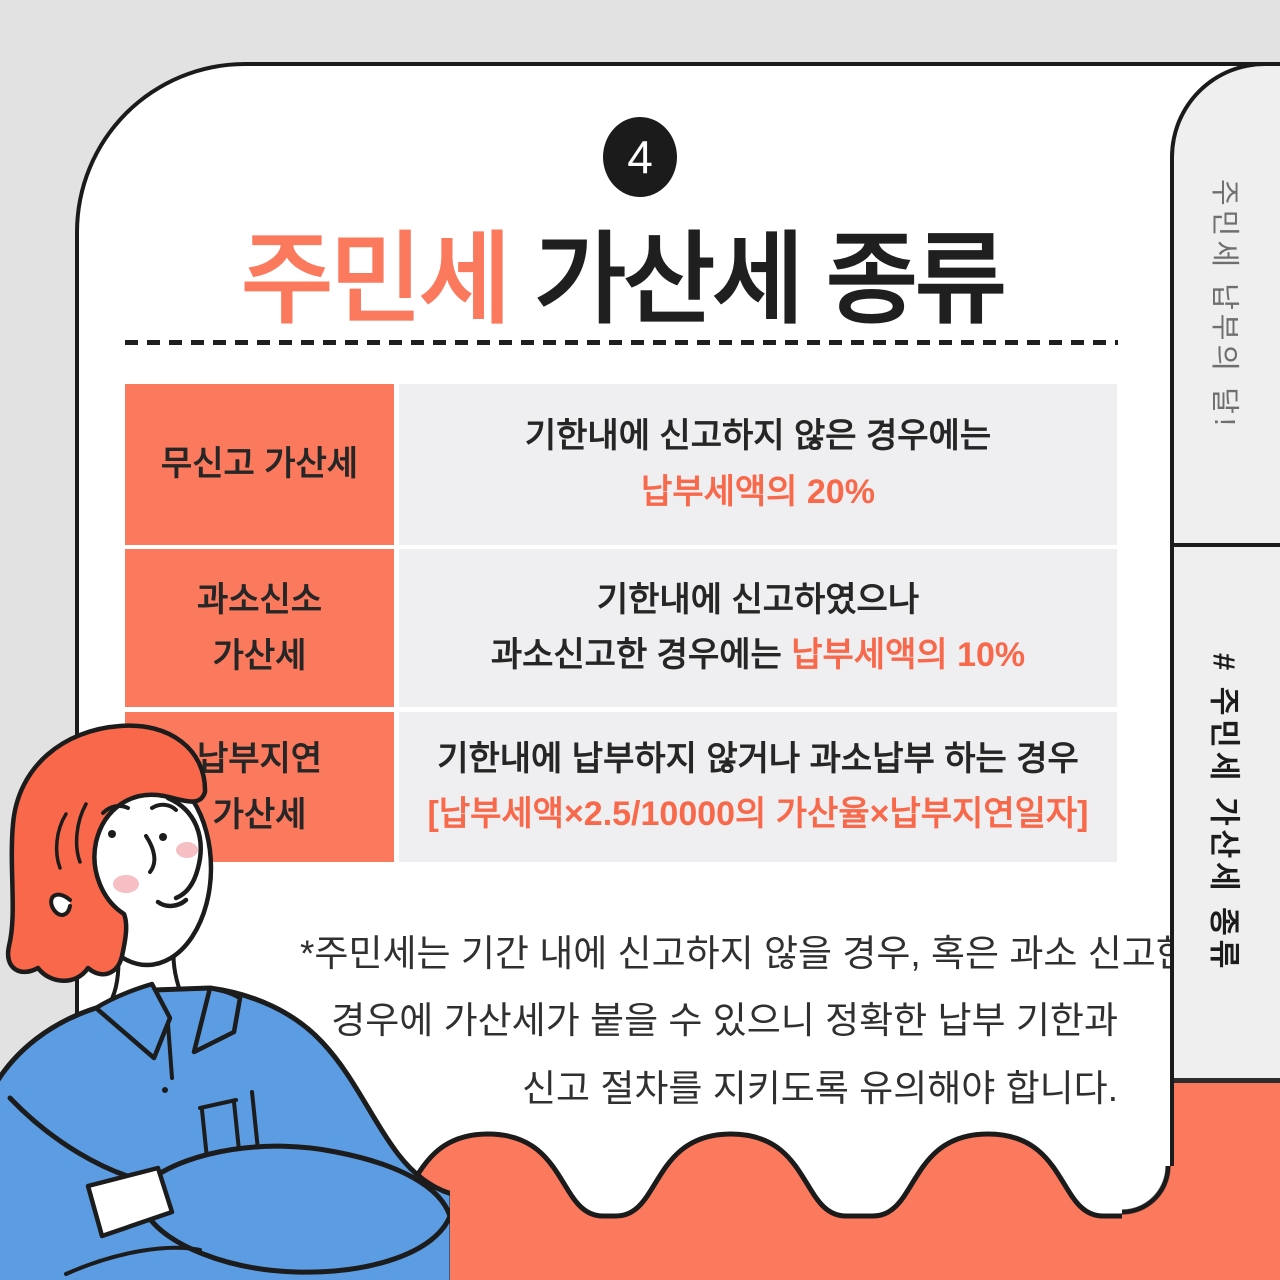 This screenshot has height=1280, width=1280. What do you see at coordinates (758, 758) in the screenshot?
I see `desc-line: 기한내에 납부하지 않거나 과소납부 하는 경우` at bounding box center [758, 758].